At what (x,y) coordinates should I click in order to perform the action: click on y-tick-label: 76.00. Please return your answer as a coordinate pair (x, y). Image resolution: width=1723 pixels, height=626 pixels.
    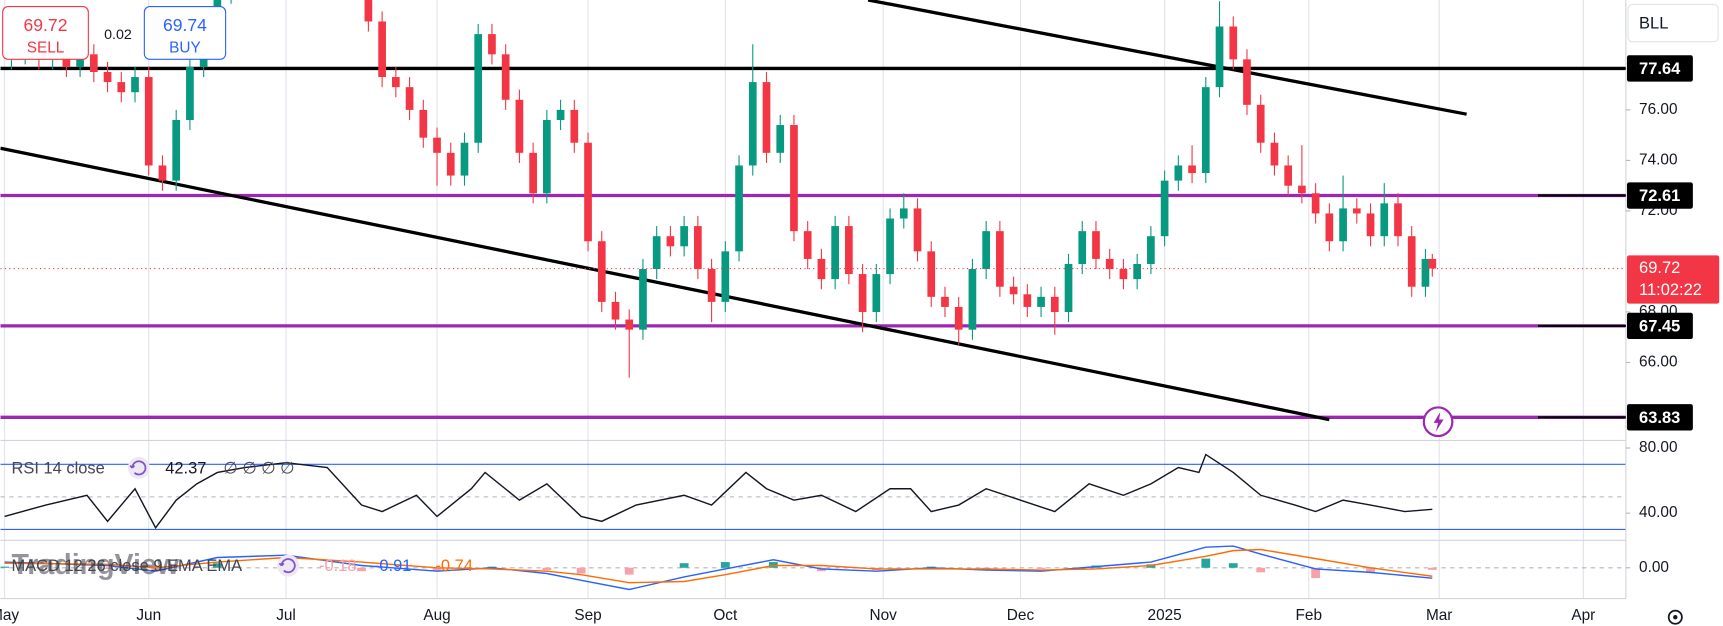
    Looking at the image, I should click on (1658, 109).